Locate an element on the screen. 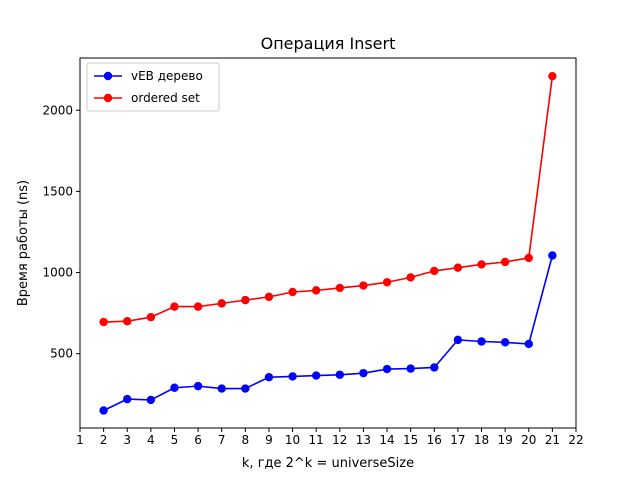 Image resolution: width=640 pixels, height=480 pixels. x-tick-label: 8 is located at coordinates (246, 440).